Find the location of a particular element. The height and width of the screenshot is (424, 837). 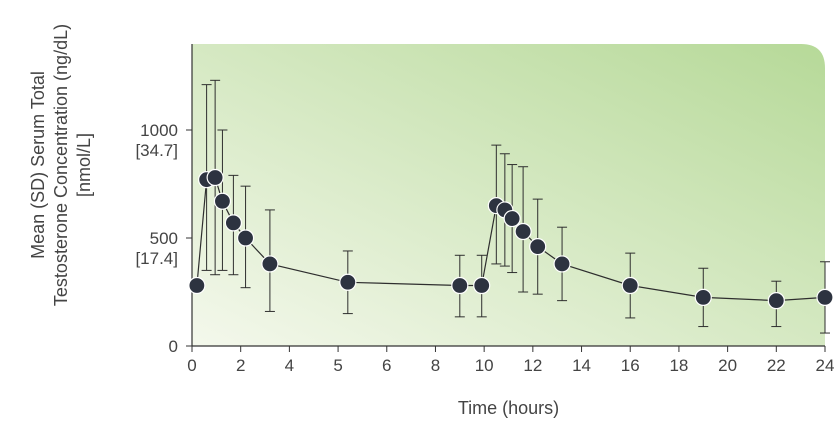

x-tick-label: 4 is located at coordinates (289, 365).